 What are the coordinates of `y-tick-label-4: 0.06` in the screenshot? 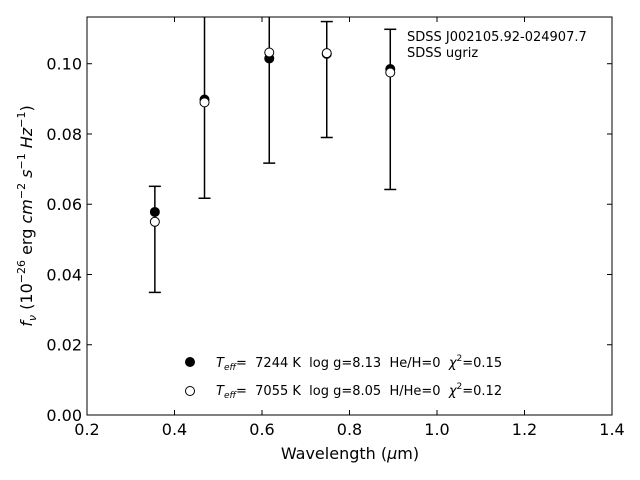 It's located at (64, 204).